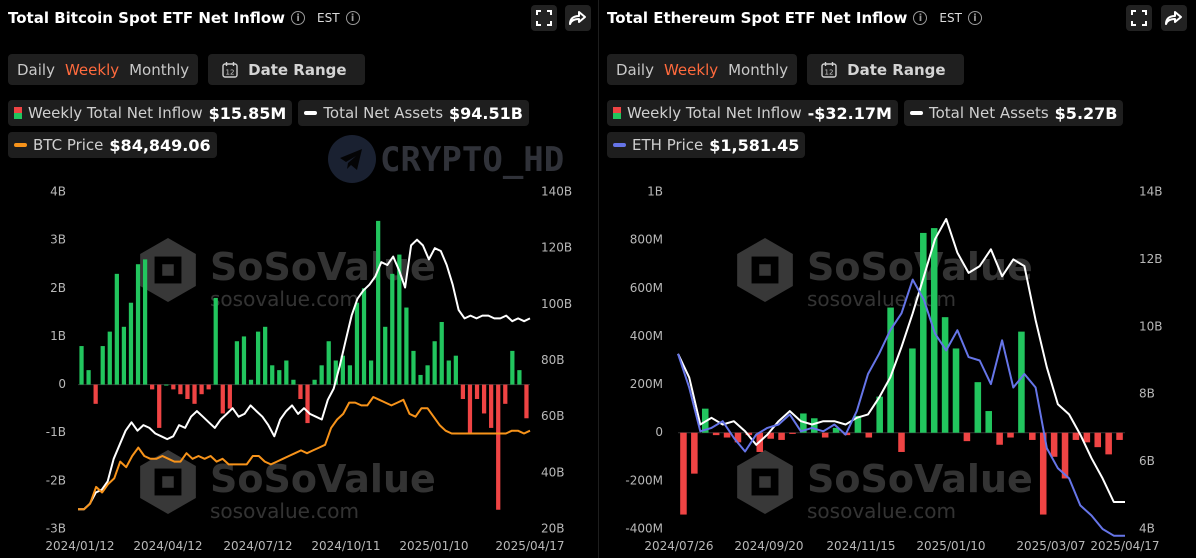 The width and height of the screenshot is (1196, 558). Describe the element at coordinates (706, 145) in the screenshot. I see `legend-eth-price: ETH Price $1,581.45` at that location.